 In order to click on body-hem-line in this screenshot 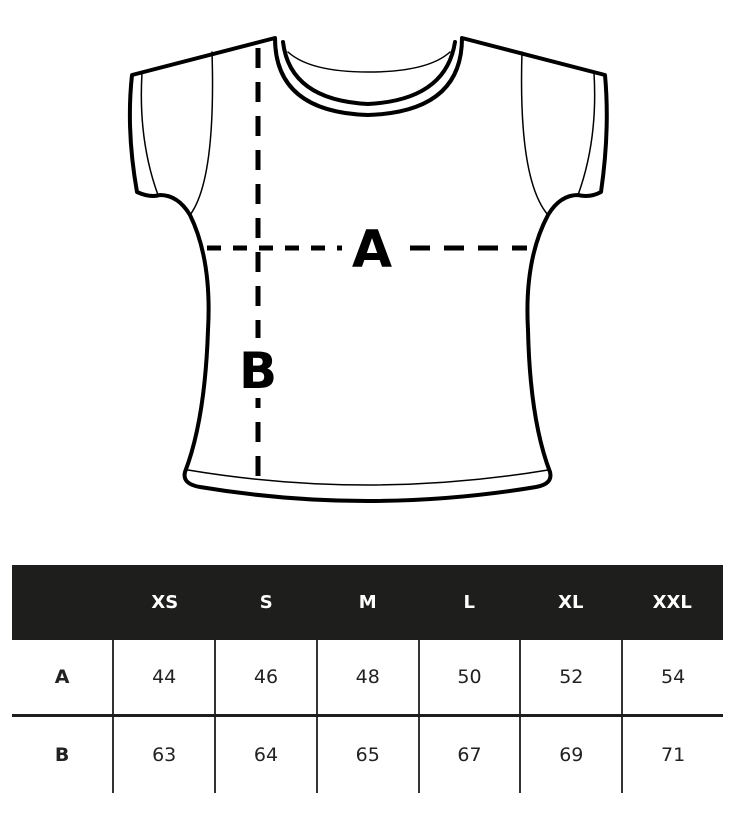, I will do `click(368, 477)`.